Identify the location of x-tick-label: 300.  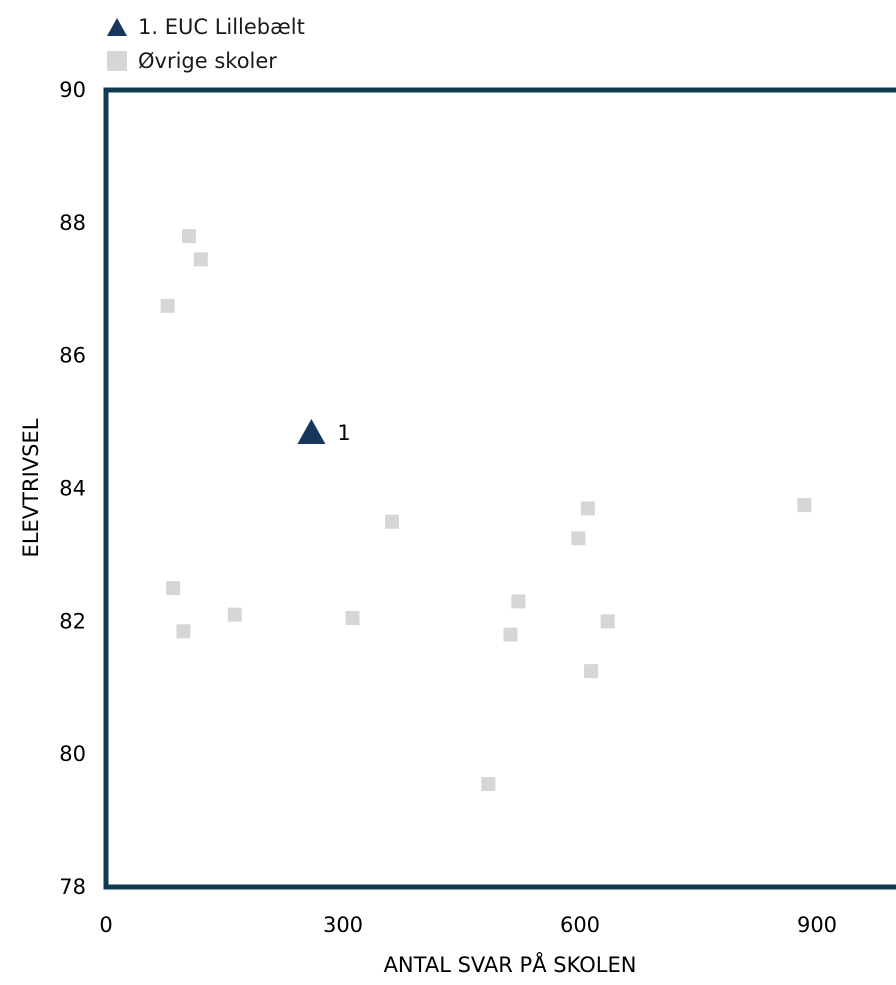
(343, 925).